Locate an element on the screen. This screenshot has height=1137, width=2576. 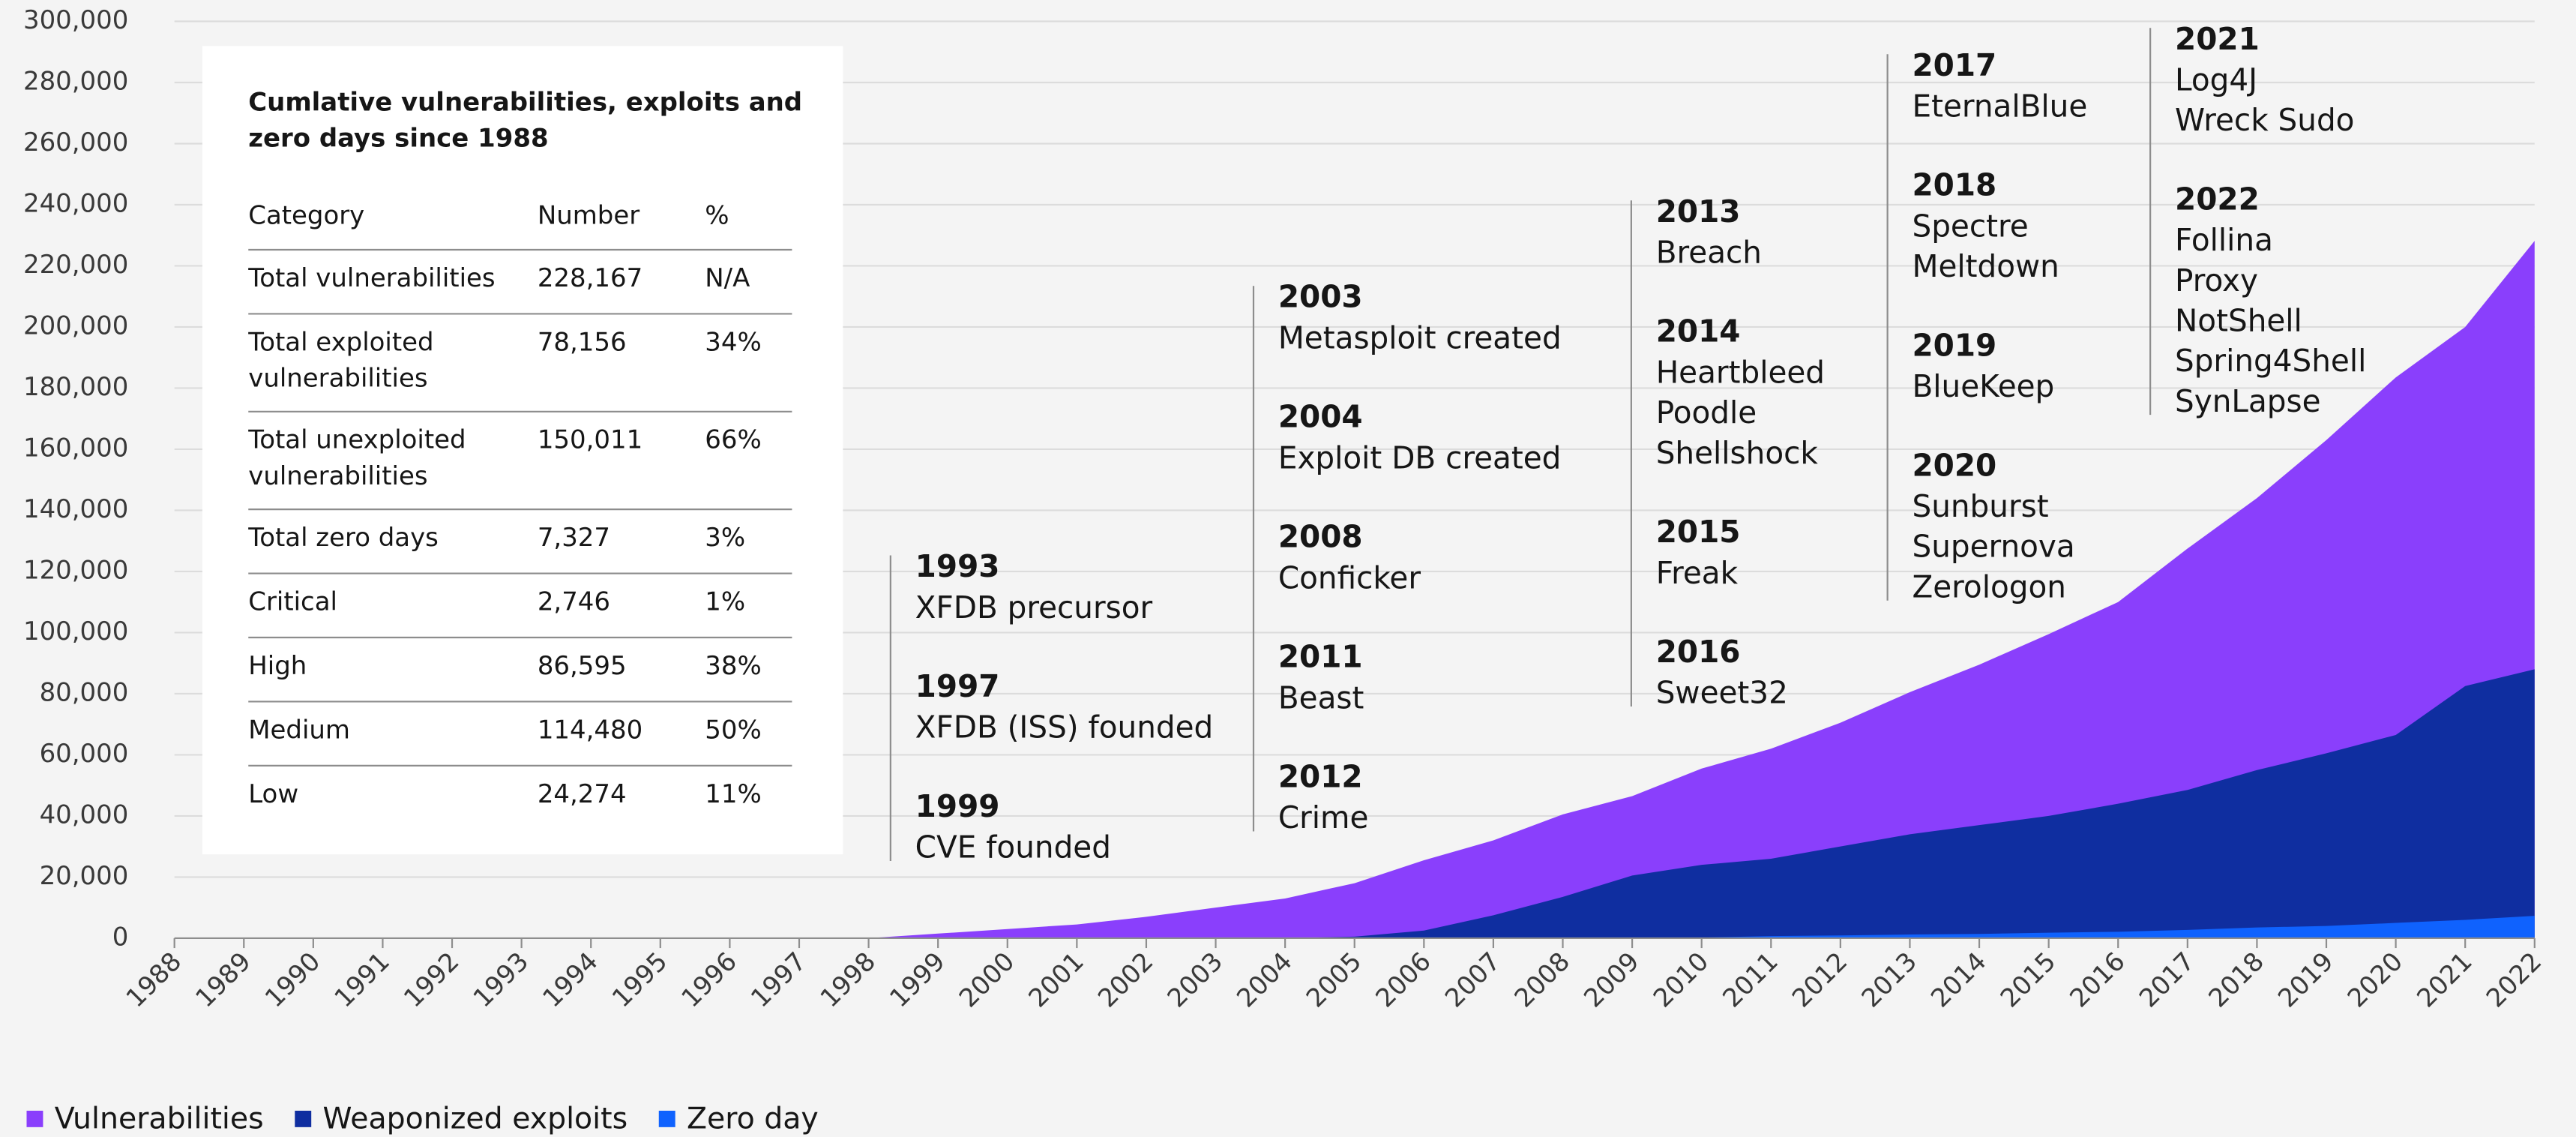
annotation-year: 2021 is located at coordinates (2217, 39).